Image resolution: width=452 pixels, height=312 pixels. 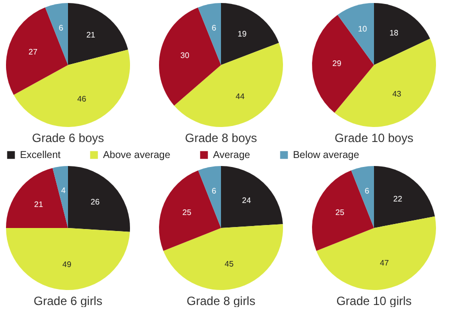 I want to click on legend-label: Below average, so click(x=326, y=155).